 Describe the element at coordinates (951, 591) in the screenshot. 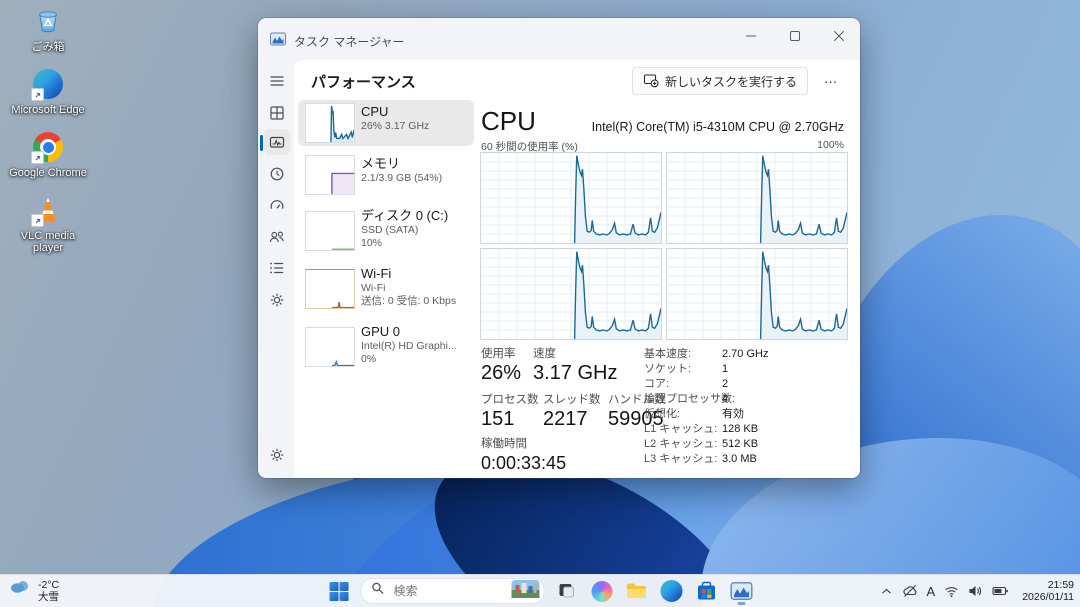

I see `wifi-icon` at that location.